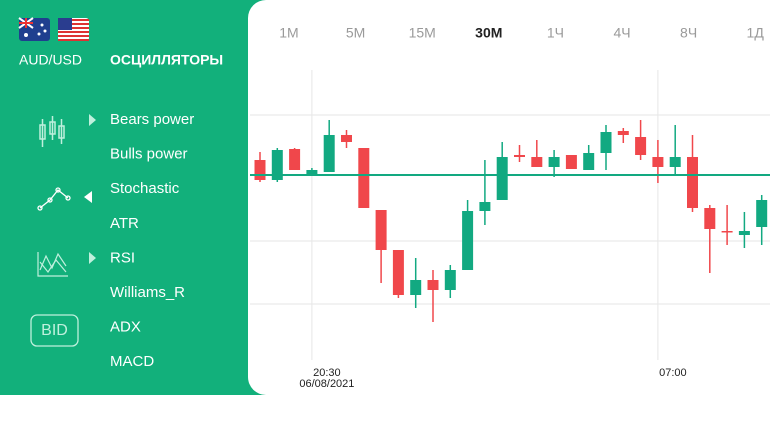  I want to click on menu-item: RSI, so click(122, 257).